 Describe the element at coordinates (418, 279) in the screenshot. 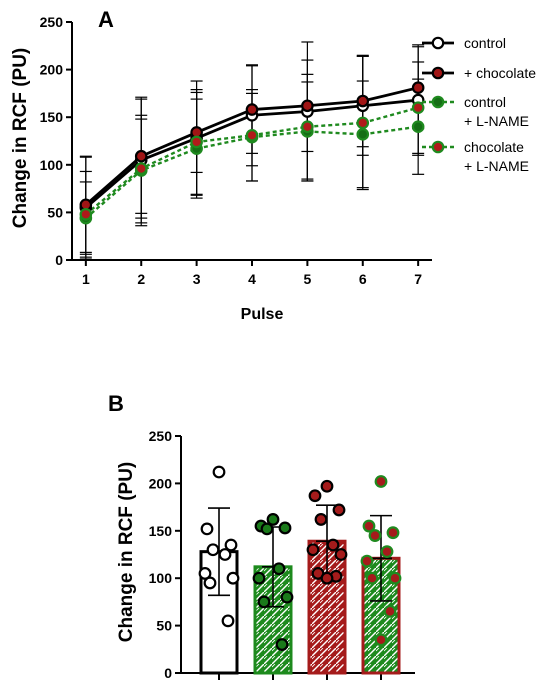

I see `x-tick-label: 7` at that location.